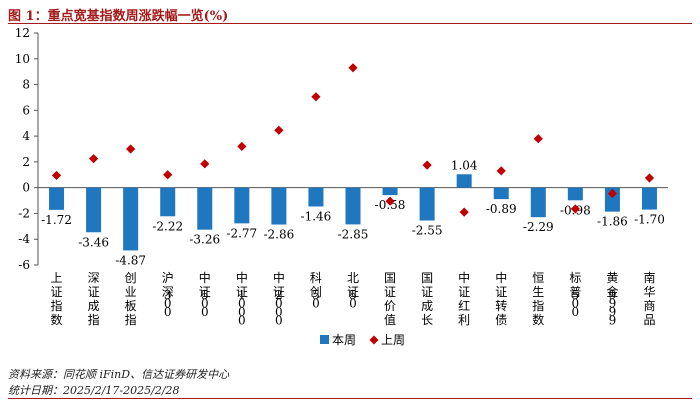 The width and height of the screenshot is (700, 416). Describe the element at coordinates (350, 23) in the screenshot. I see `title-divider` at that location.